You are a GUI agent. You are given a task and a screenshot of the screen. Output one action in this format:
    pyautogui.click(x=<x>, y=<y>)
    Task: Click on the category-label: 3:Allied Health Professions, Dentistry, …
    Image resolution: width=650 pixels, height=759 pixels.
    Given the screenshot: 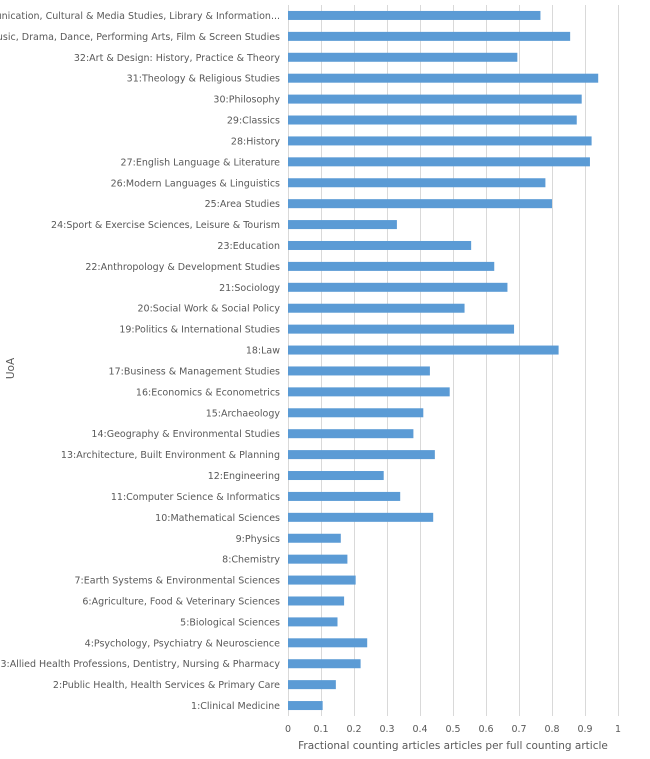 What is the action you would take?
    pyautogui.click(x=140, y=664)
    